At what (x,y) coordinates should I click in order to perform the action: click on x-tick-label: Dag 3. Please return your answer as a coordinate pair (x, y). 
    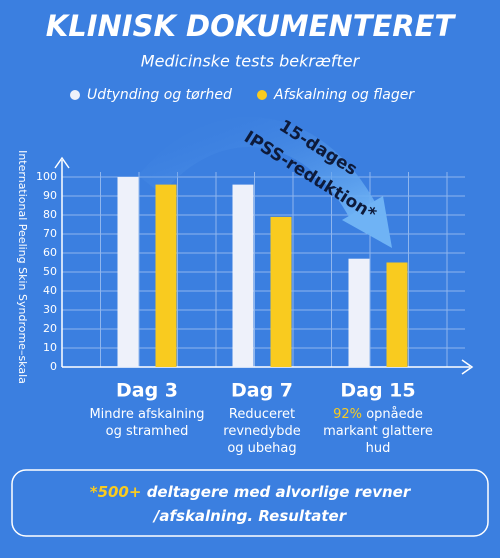
    Looking at the image, I should click on (147, 391).